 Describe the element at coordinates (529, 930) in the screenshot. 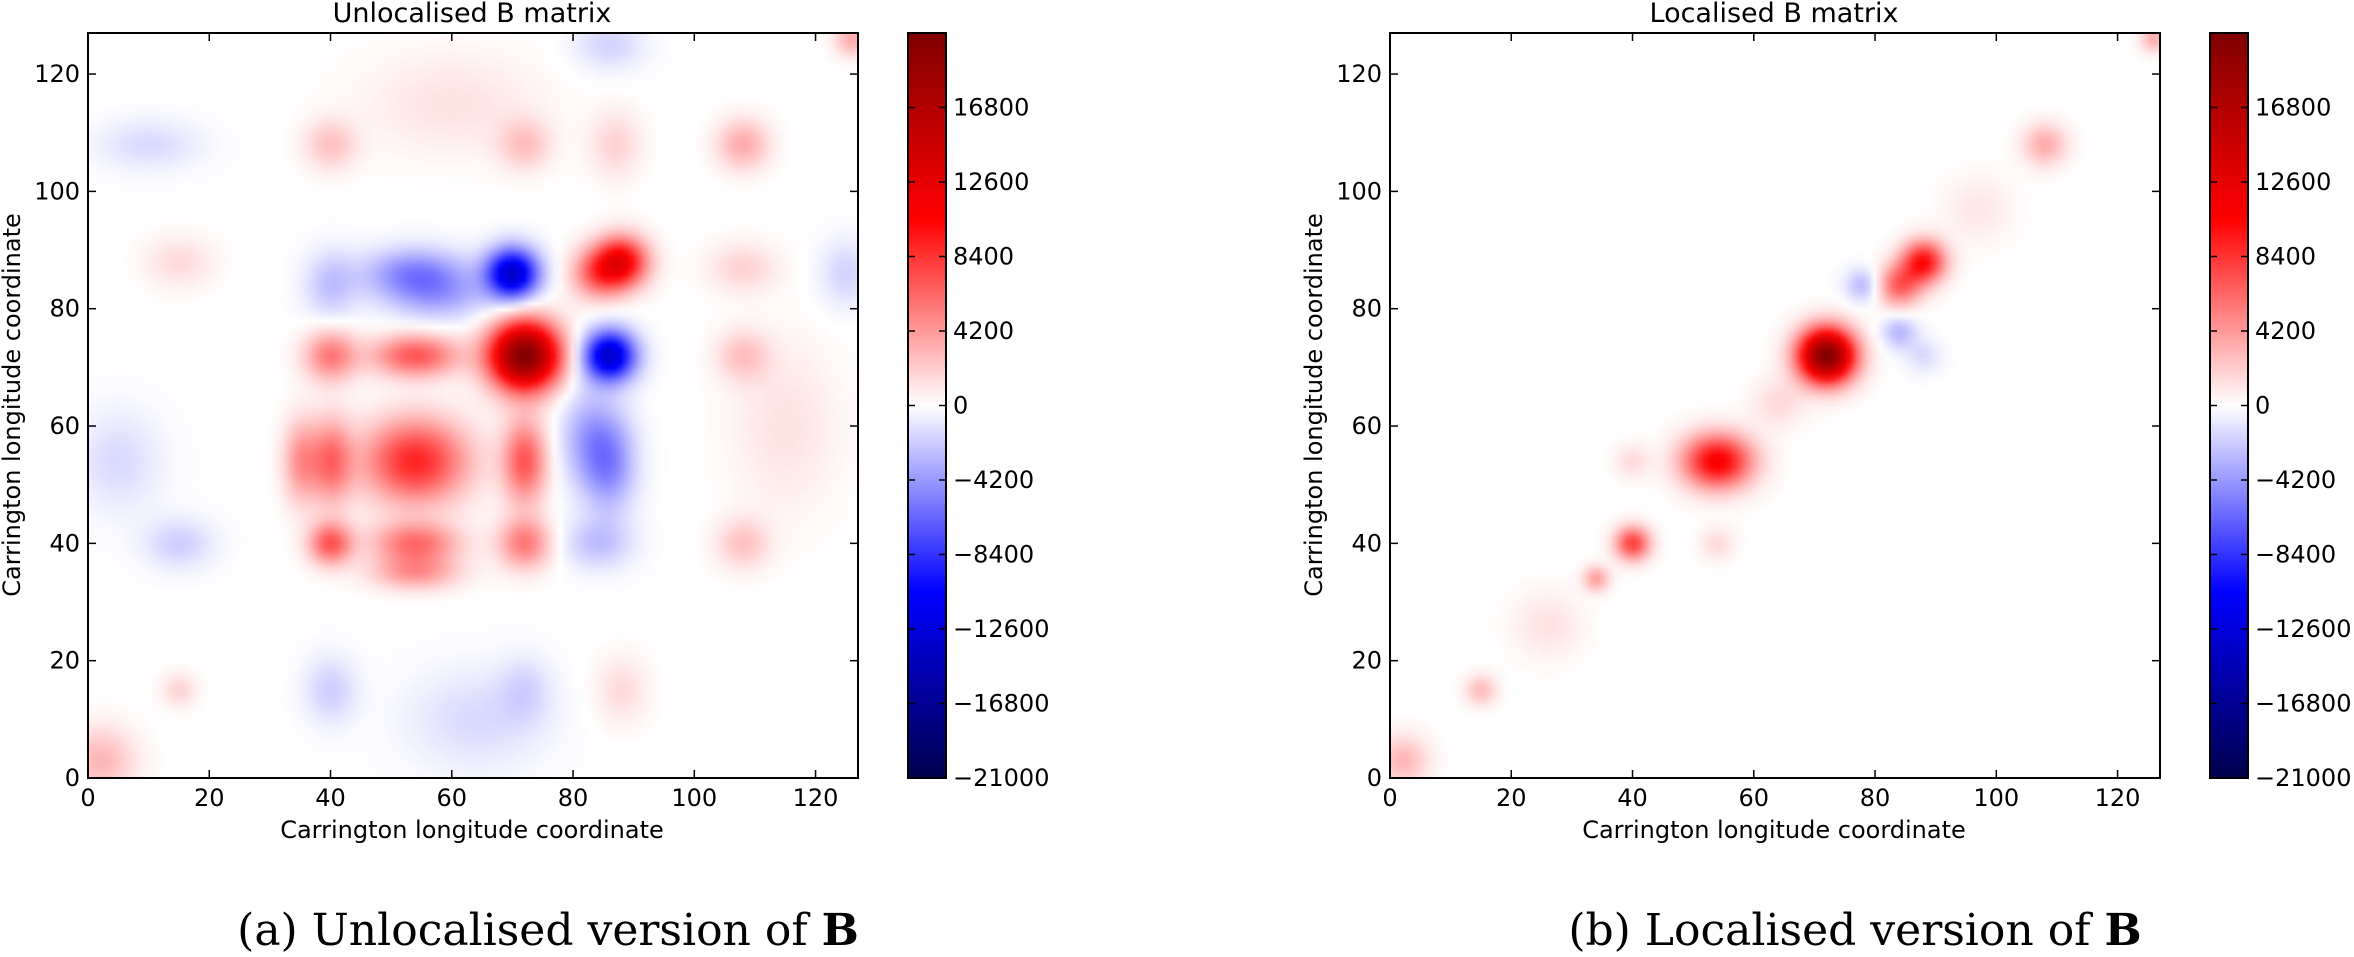

I see `caption-text: (a) Unlocalised version of` at that location.